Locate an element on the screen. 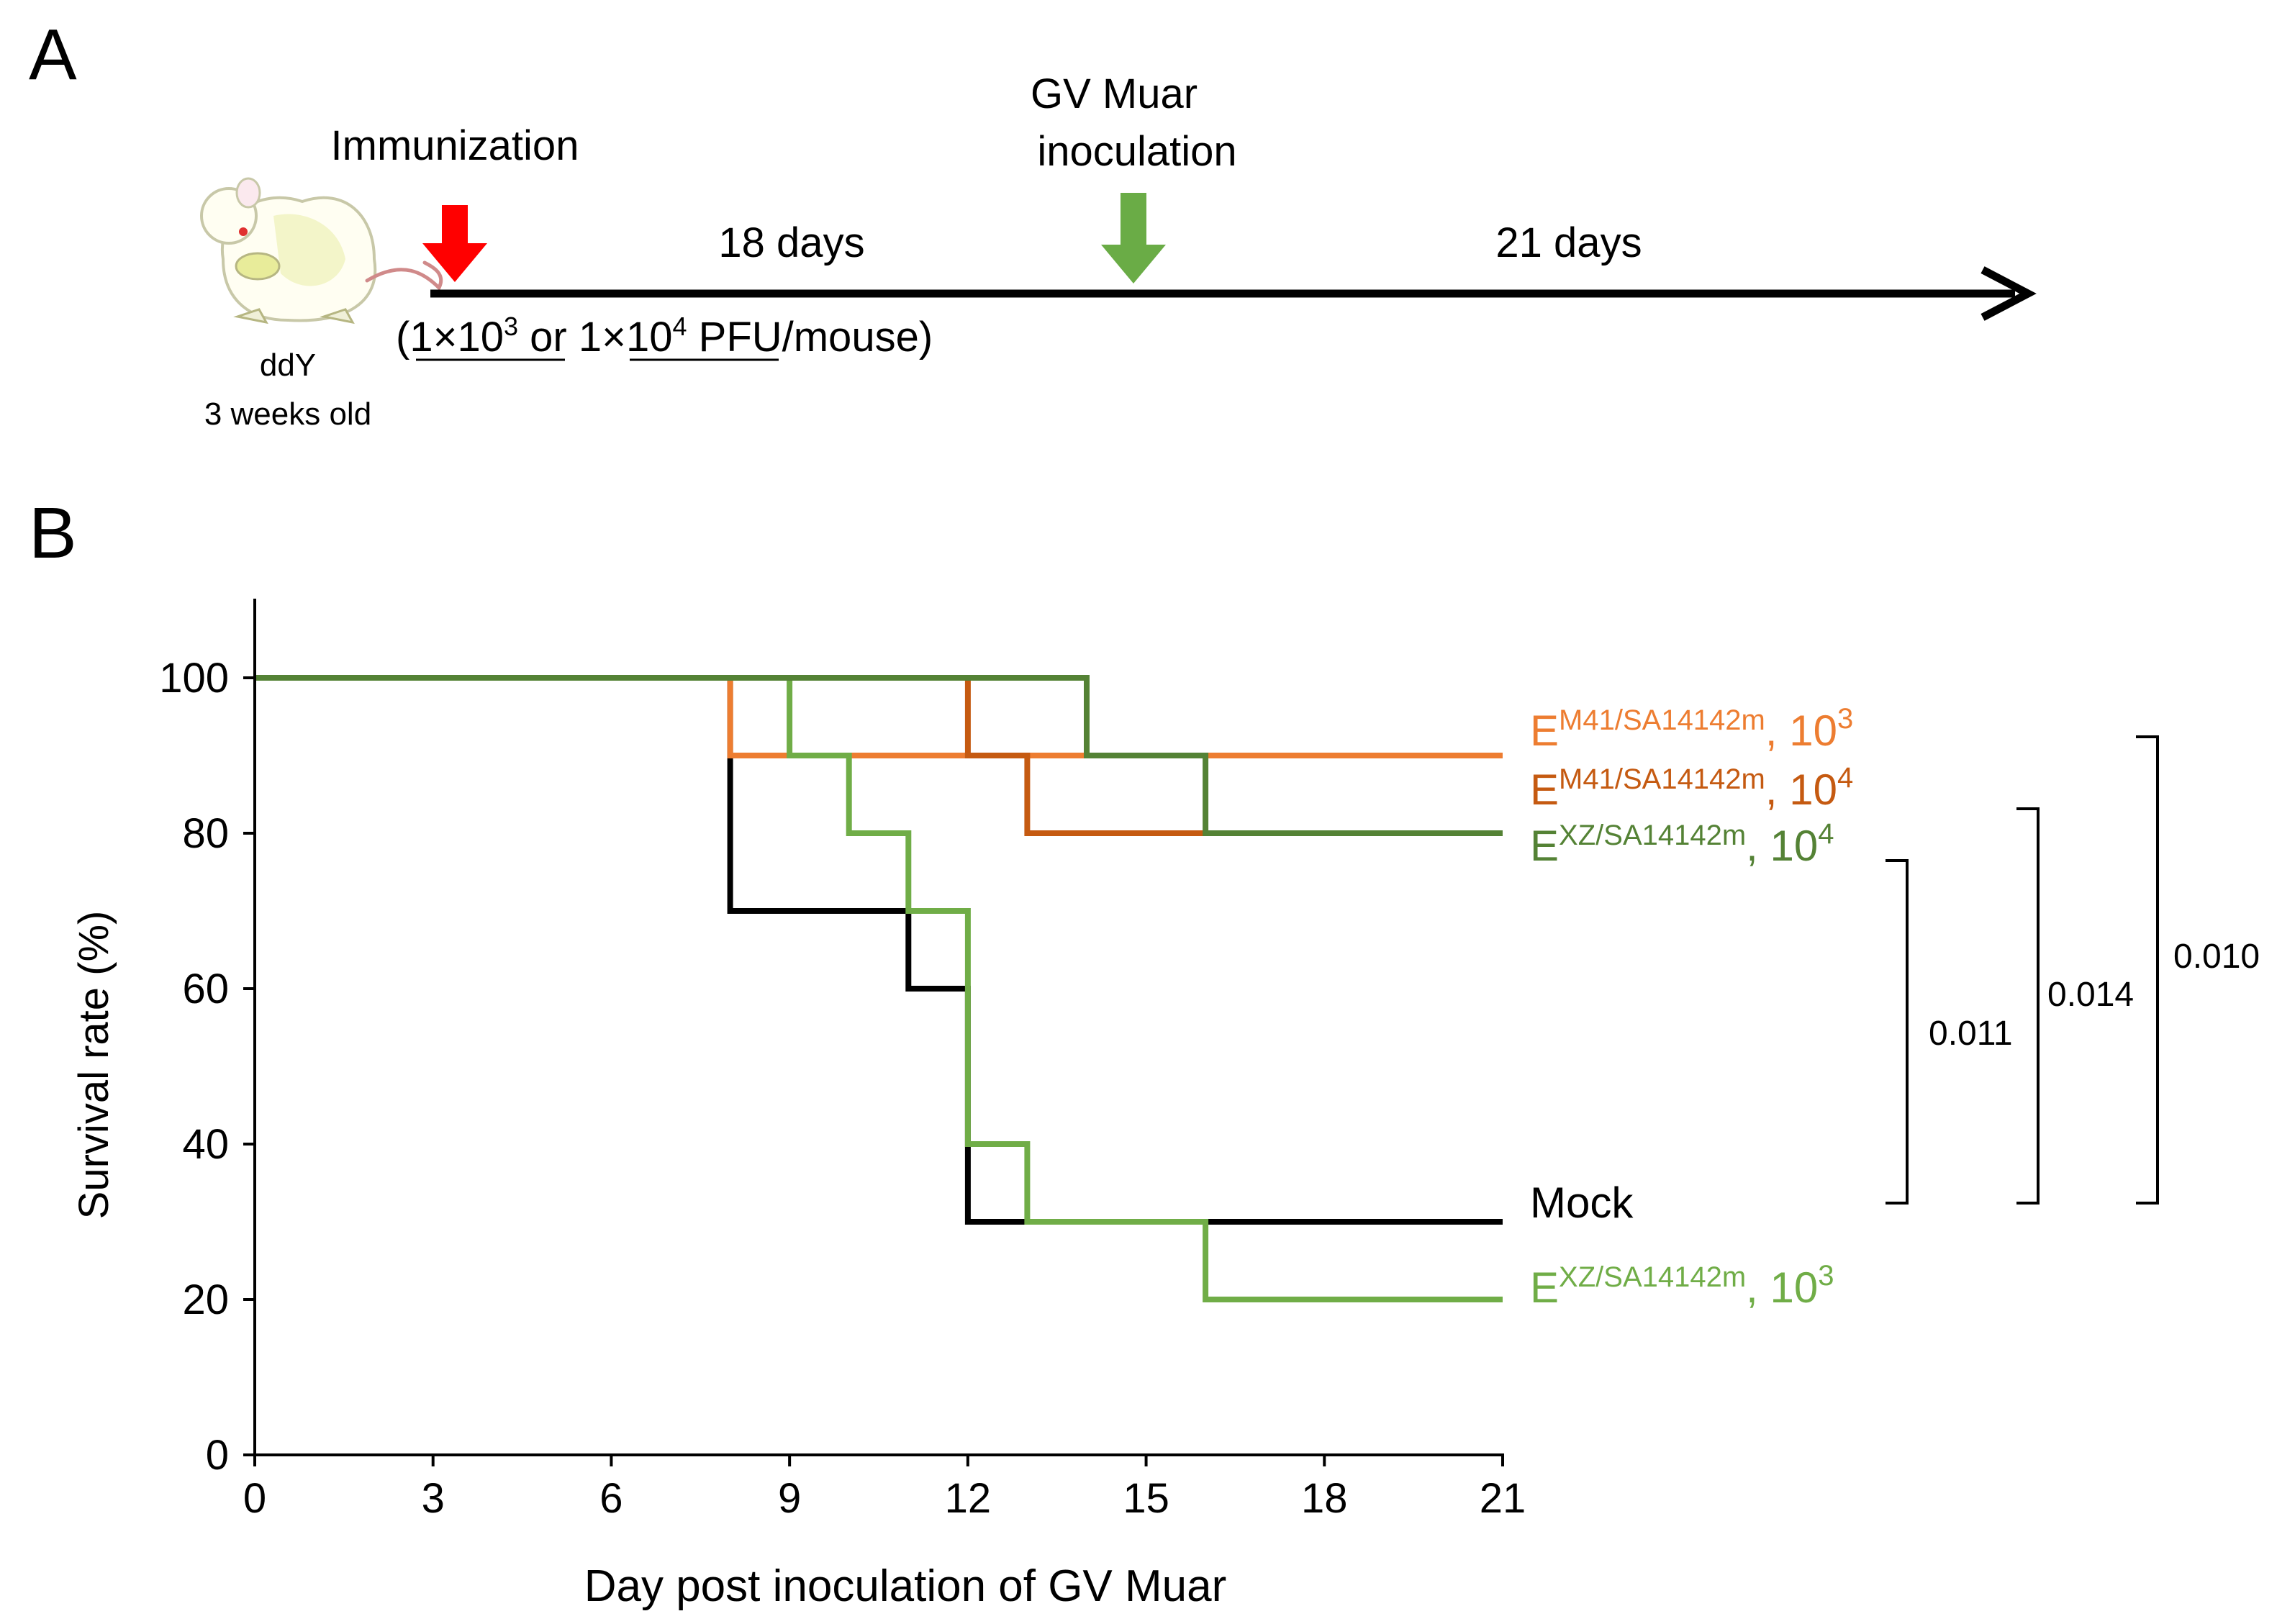 This screenshot has height=1624, width=2277. p-value-p3: 0.010 is located at coordinates (2217, 957).